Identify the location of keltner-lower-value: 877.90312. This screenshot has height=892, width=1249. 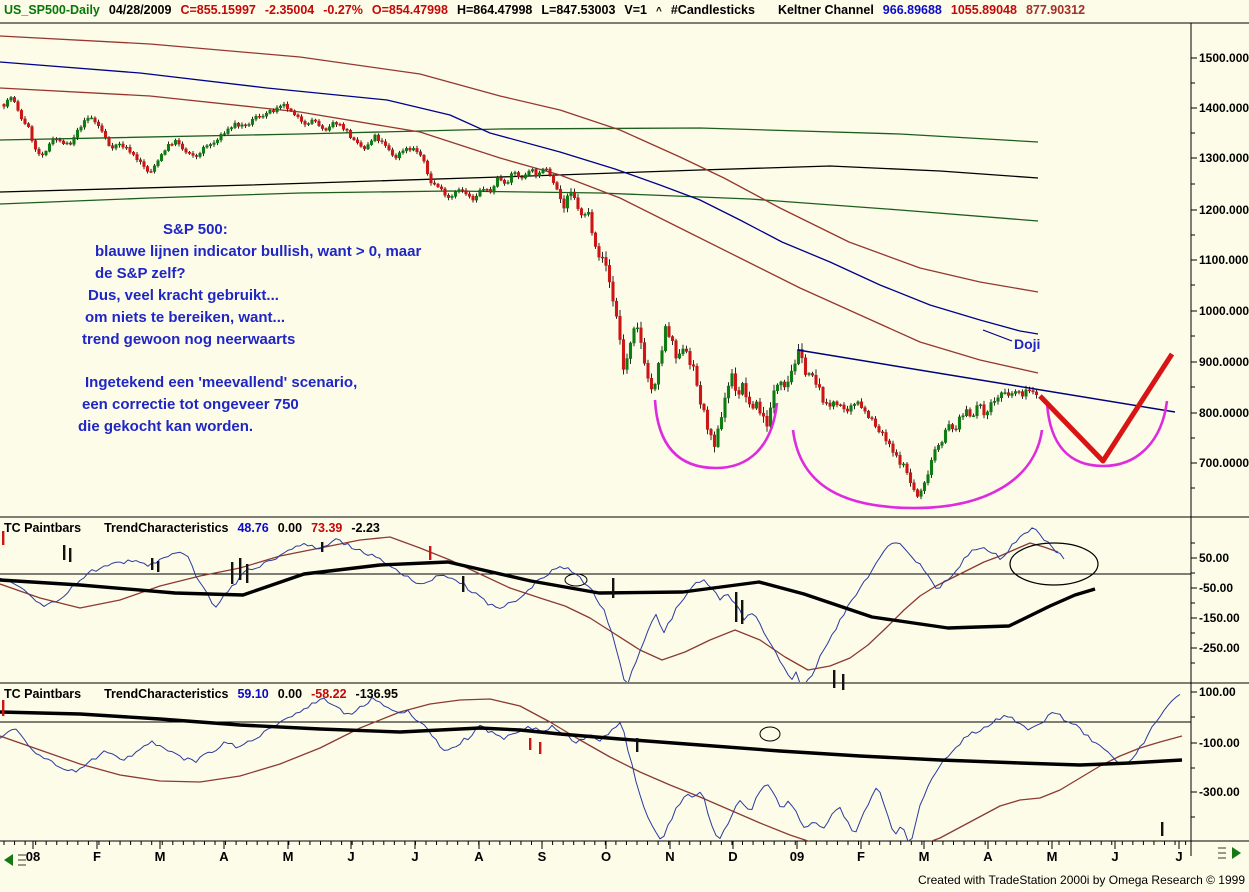
(1055, 10).